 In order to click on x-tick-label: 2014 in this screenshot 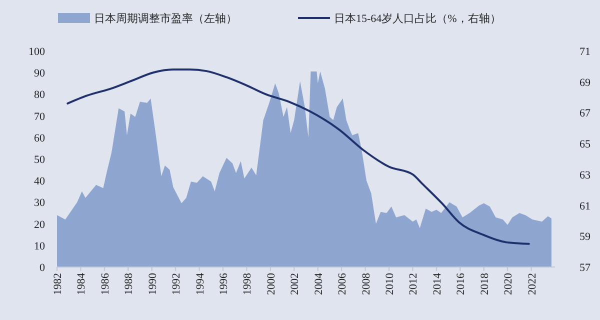, I will do `click(437, 283)`.